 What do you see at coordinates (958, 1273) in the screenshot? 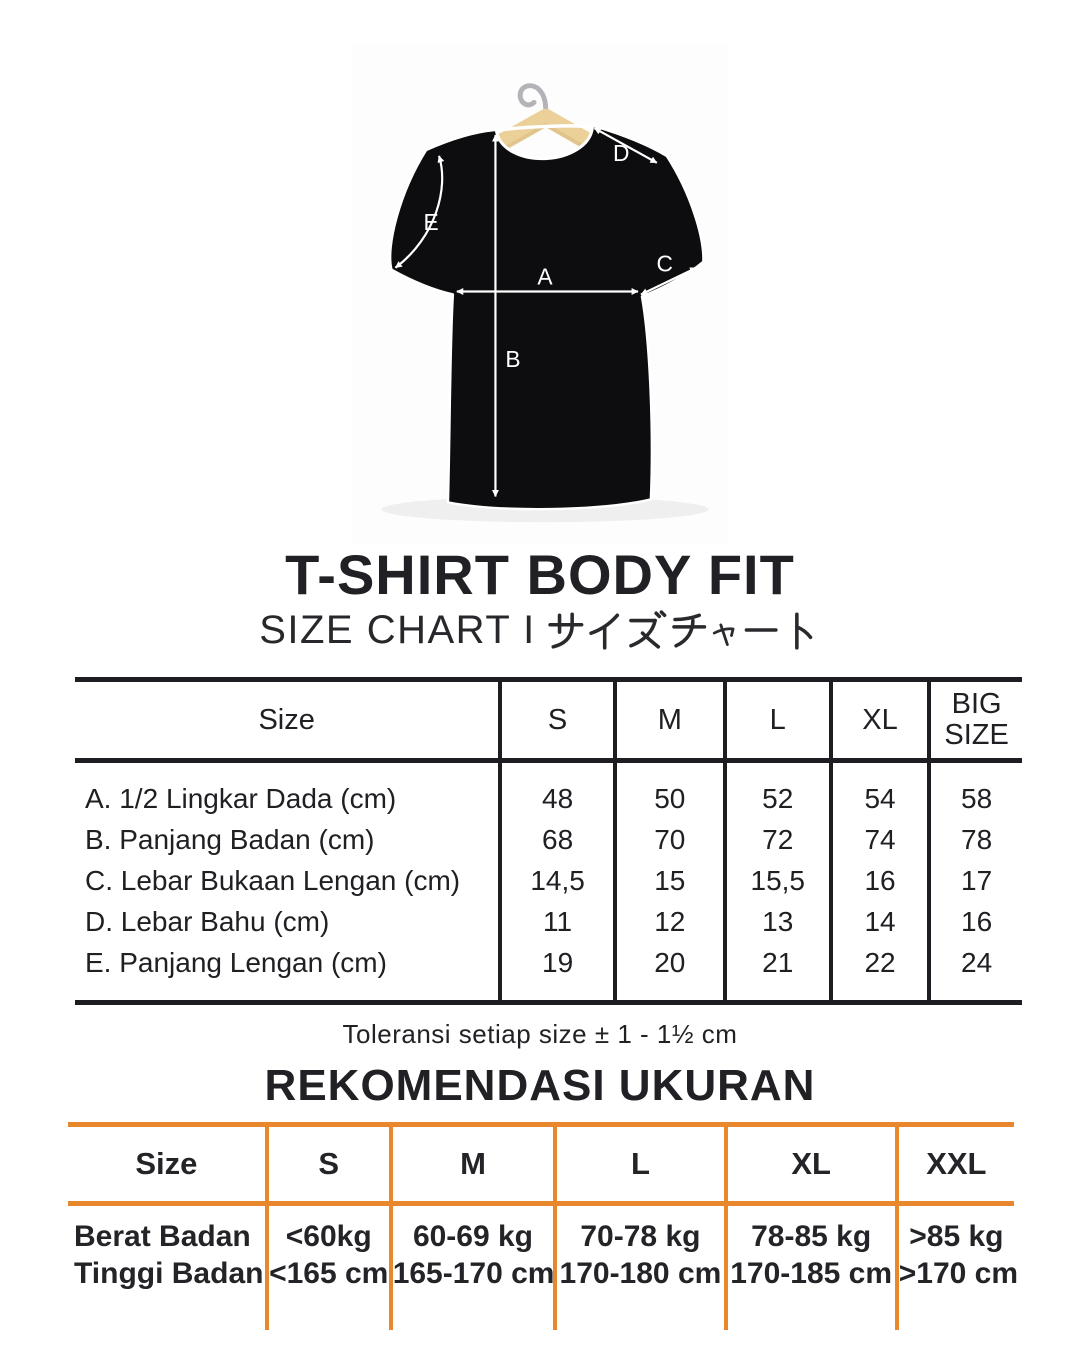
I see `value-cell: >170 cm` at bounding box center [958, 1273].